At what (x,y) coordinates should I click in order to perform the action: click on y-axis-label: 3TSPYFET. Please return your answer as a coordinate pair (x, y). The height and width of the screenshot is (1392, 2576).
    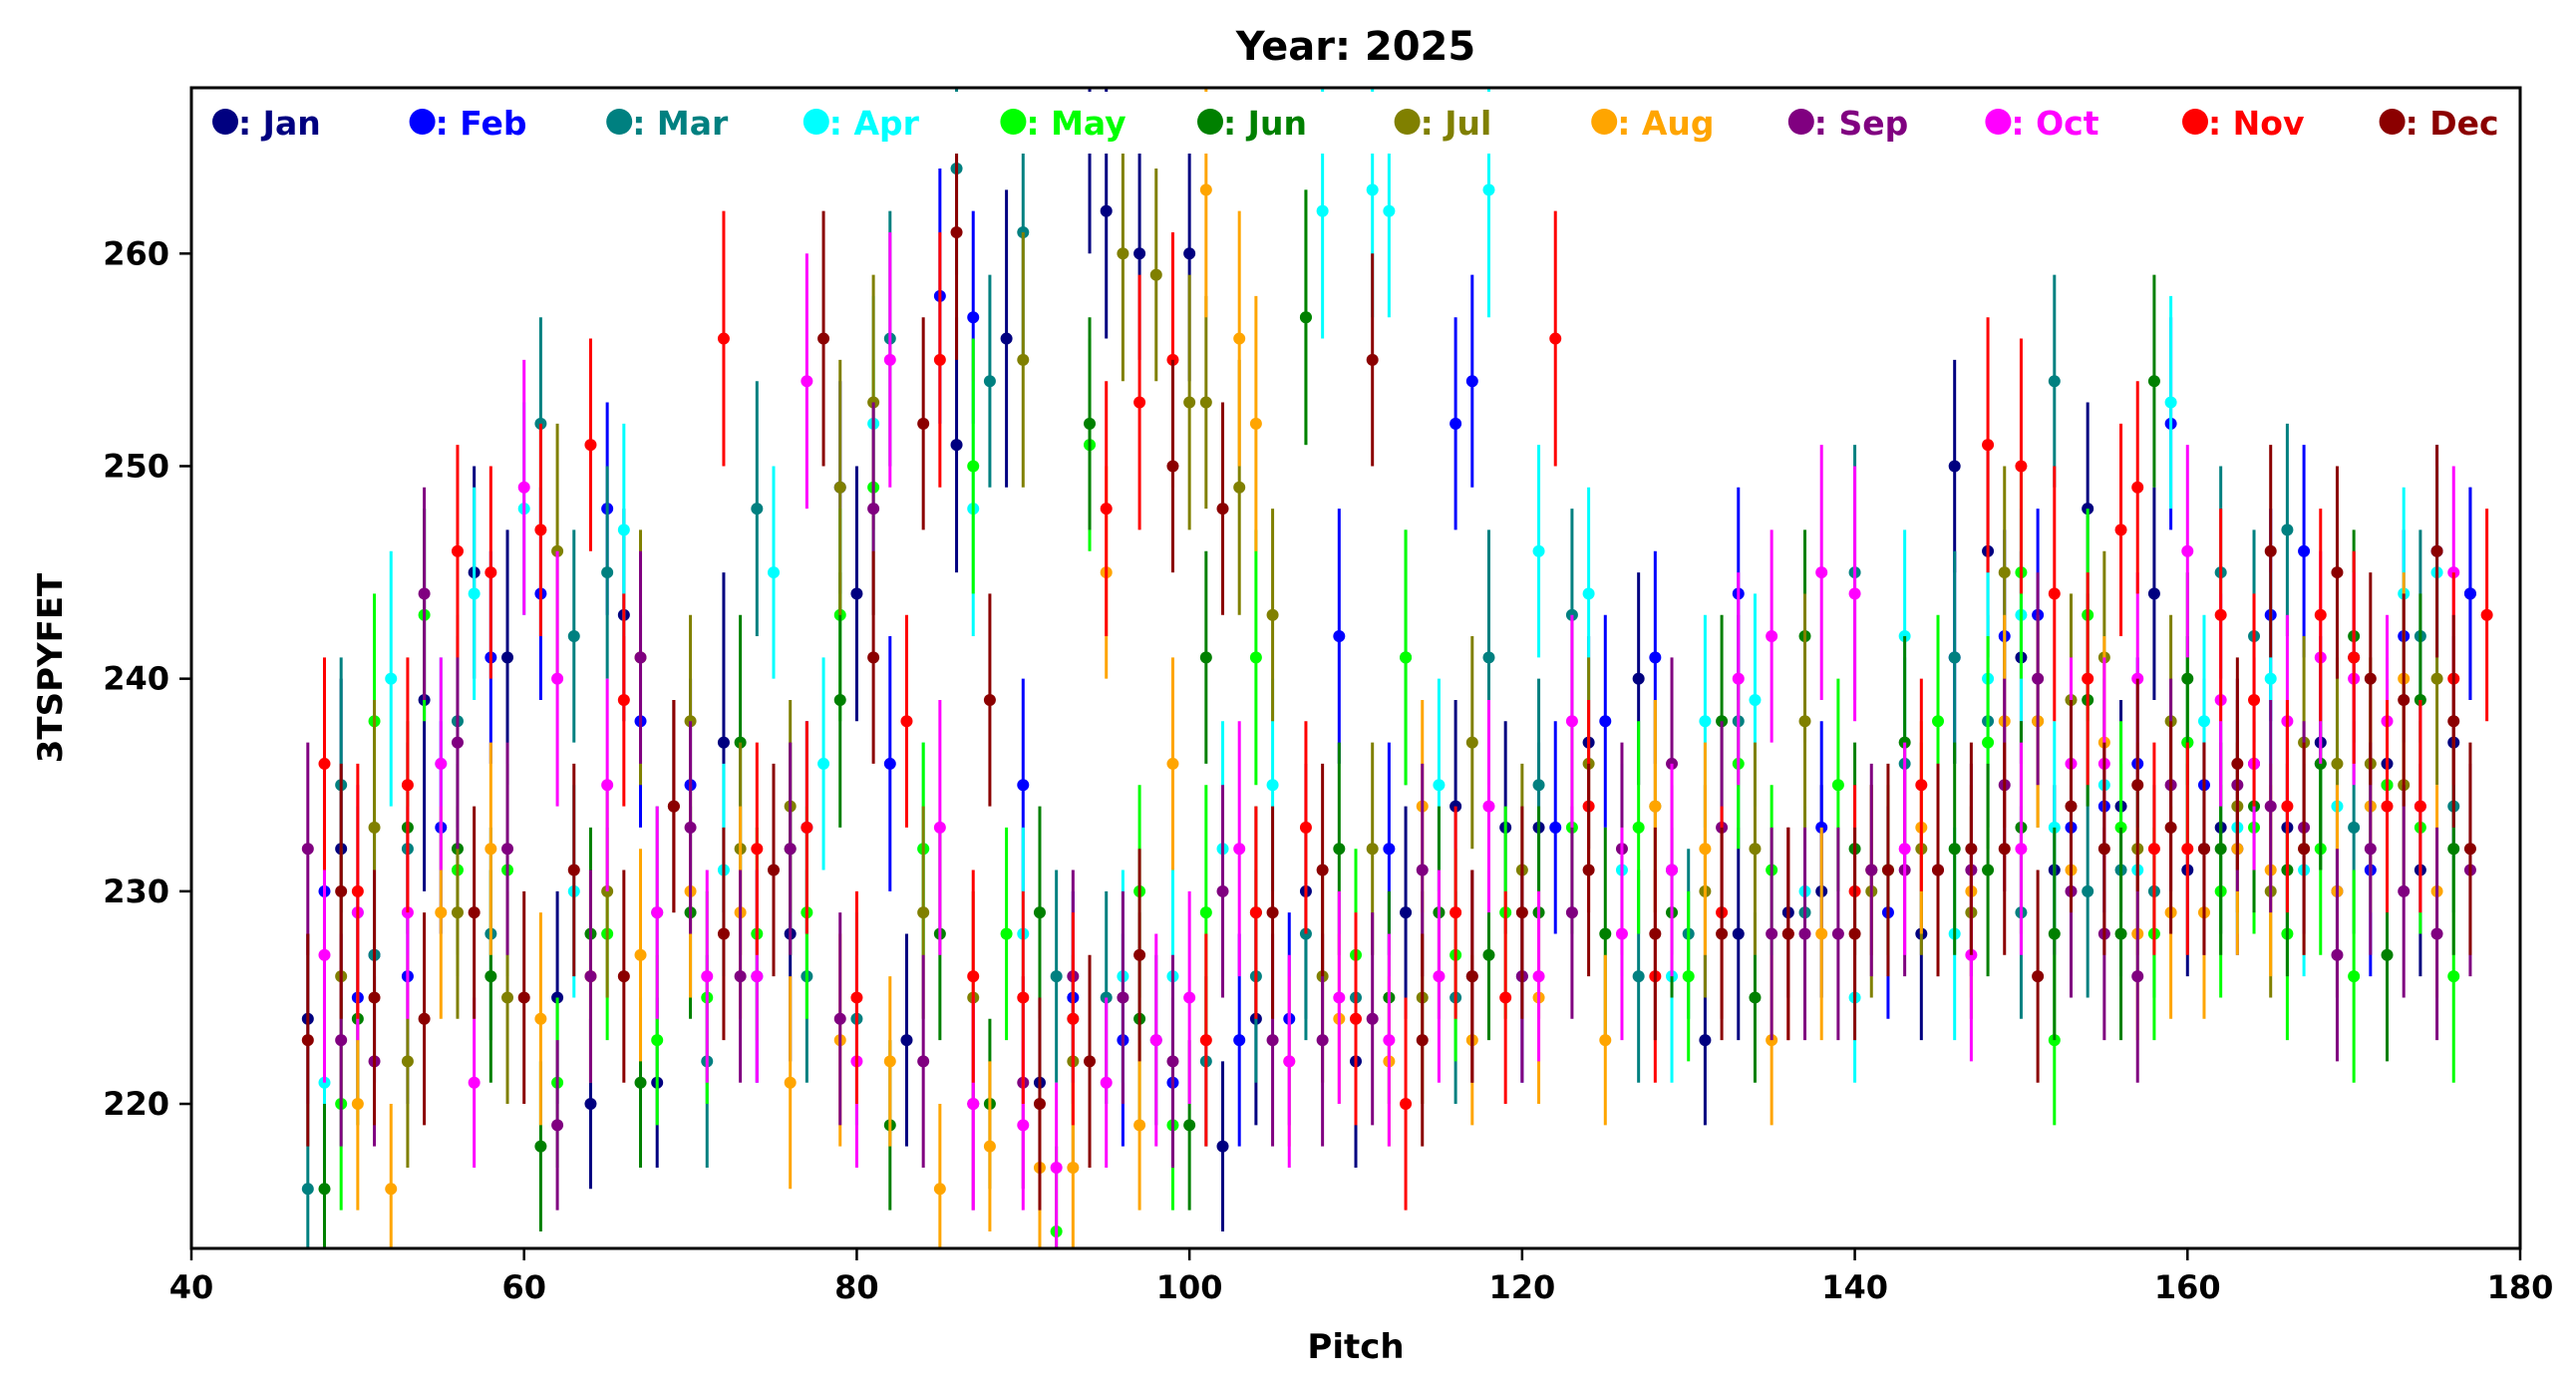
    Looking at the image, I should click on (51, 667).